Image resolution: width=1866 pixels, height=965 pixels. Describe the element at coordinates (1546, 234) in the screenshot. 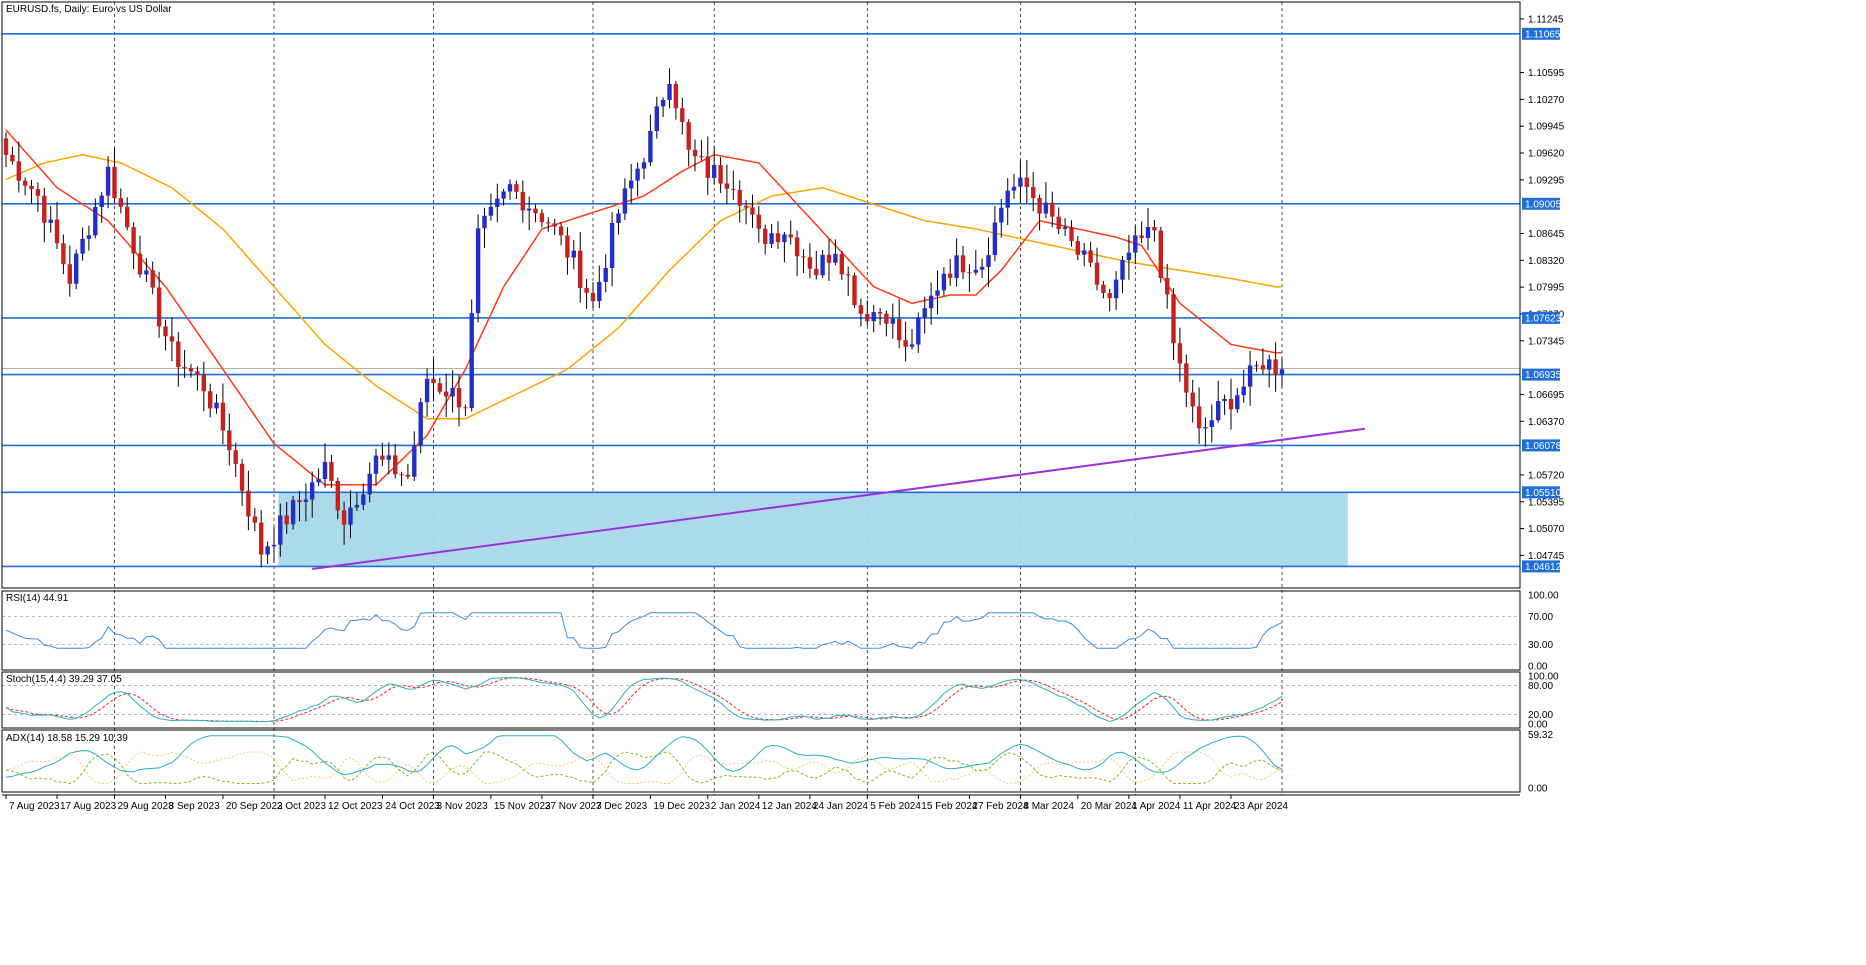

I see `price-tick-label: 1.08645` at that location.